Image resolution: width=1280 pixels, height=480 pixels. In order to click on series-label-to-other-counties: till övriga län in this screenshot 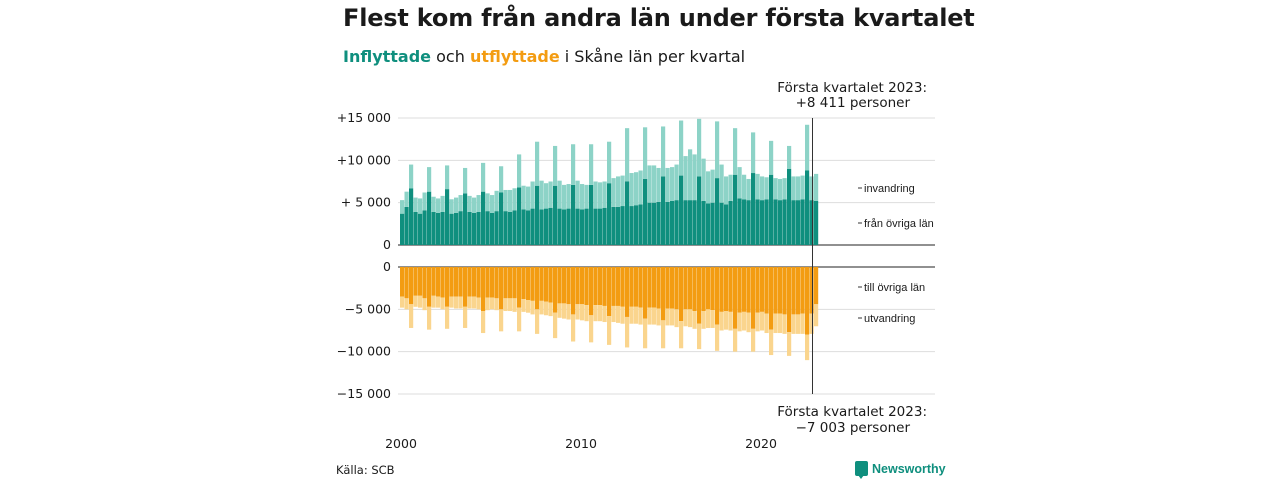, I will do `click(894, 288)`.